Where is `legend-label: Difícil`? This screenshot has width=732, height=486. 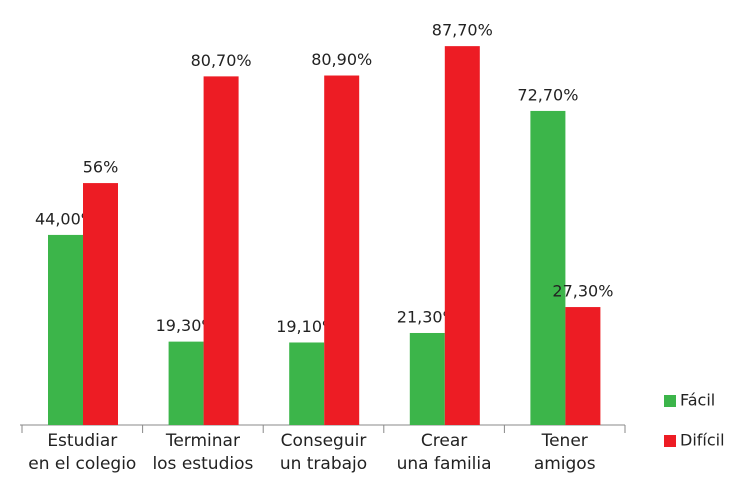 legend-label: Difícil is located at coordinates (702, 440).